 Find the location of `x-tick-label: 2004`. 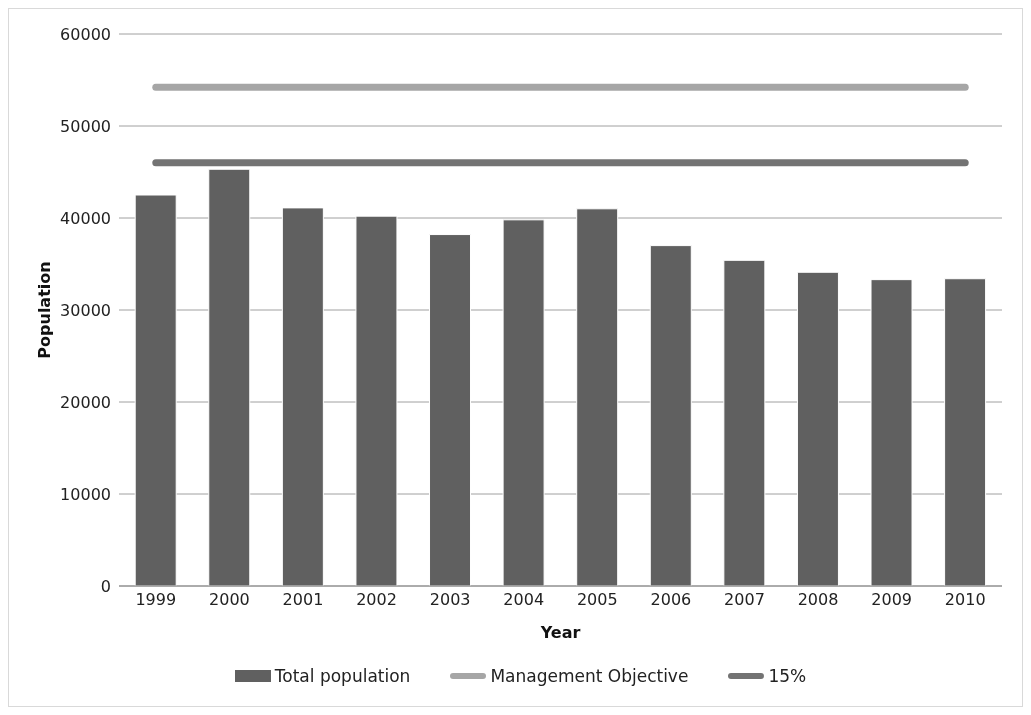

x-tick-label: 2004 is located at coordinates (524, 600).